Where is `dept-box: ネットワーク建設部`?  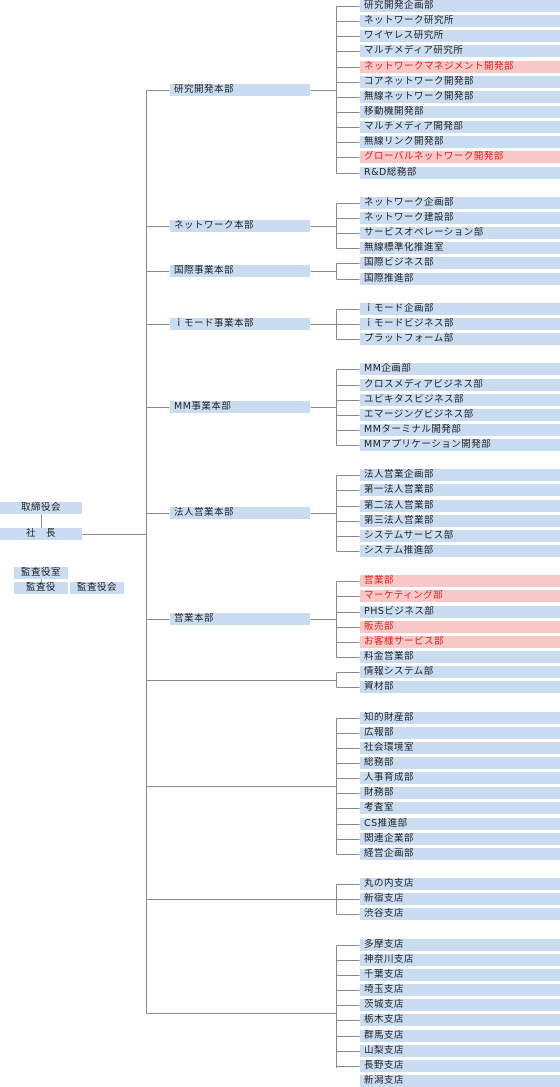 dept-box: ネットワーク建設部 is located at coordinates (460, 218).